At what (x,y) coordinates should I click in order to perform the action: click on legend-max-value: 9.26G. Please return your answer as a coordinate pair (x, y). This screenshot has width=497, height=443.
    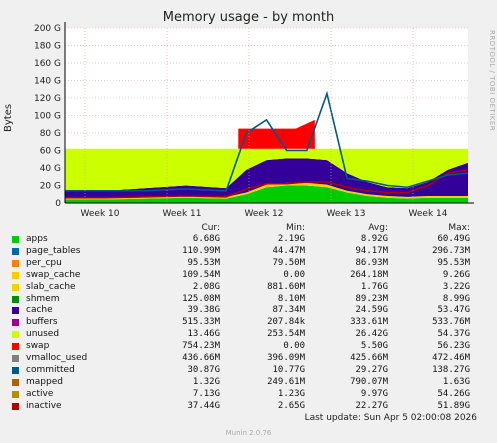
    Looking at the image, I should click on (456, 274).